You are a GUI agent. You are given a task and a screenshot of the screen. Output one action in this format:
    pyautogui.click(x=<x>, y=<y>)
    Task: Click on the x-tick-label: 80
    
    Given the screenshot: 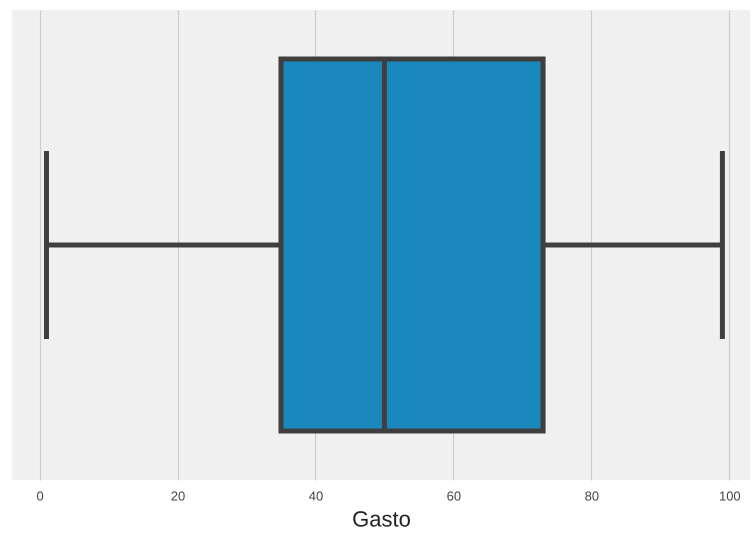 What is the action you would take?
    pyautogui.click(x=592, y=496)
    